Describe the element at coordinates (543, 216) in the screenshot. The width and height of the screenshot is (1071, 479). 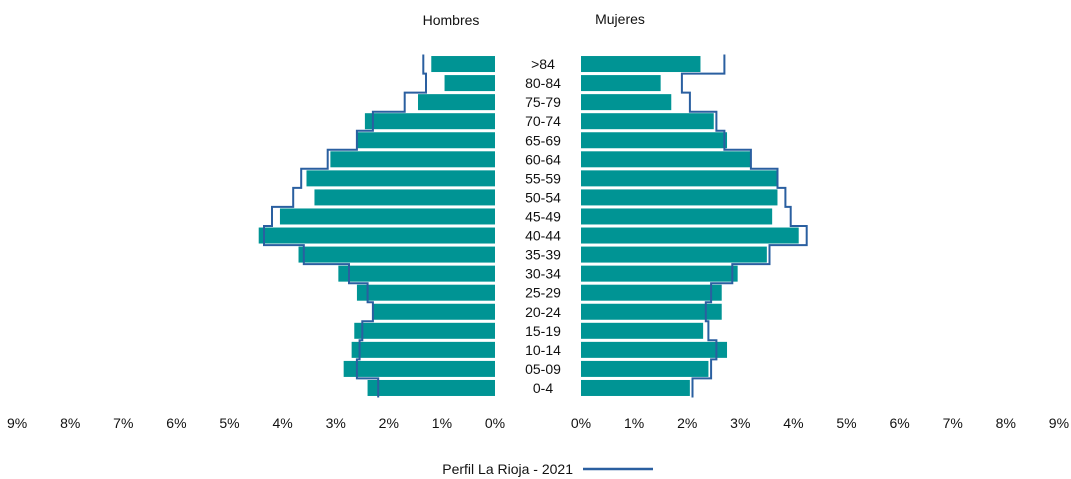
I see `age-label-45-49: 45-49` at that location.